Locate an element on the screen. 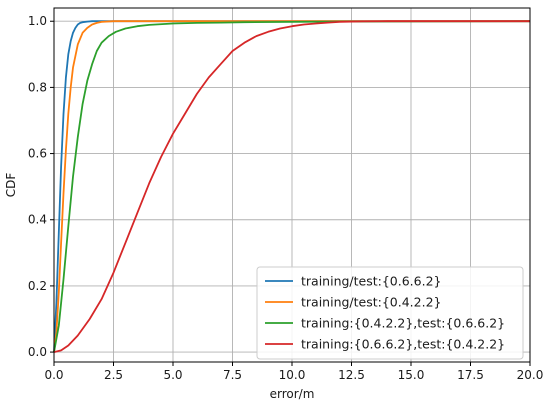 The width and height of the screenshot is (550, 408). x-tick-label: 5.0 is located at coordinates (172, 375).